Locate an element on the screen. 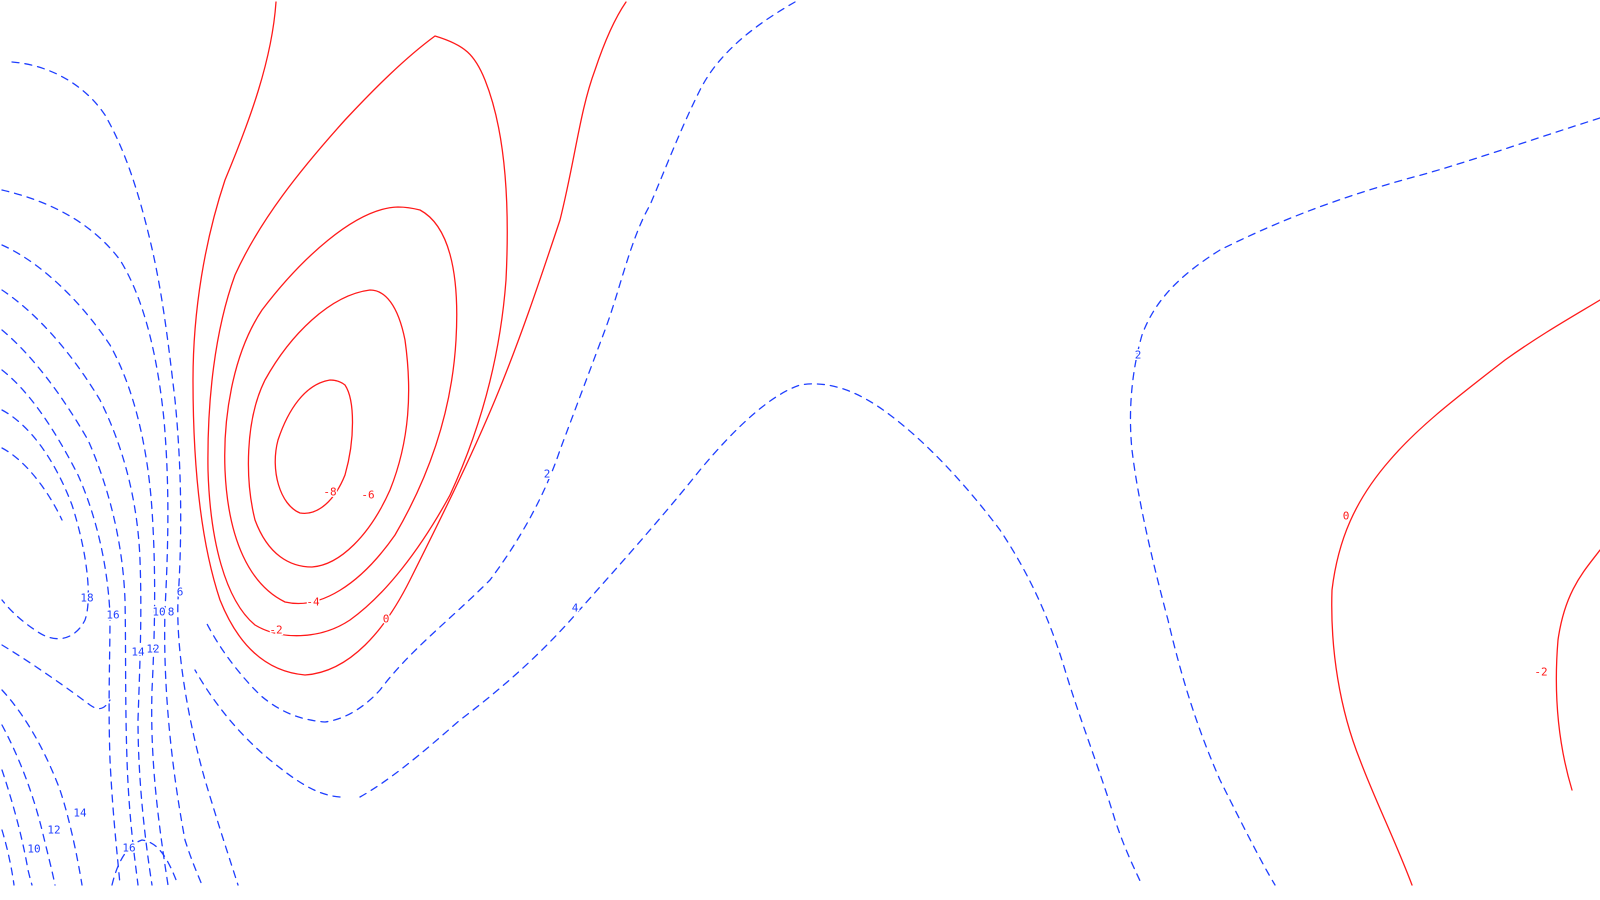  contour-line-minus8 is located at coordinates (314, 446).